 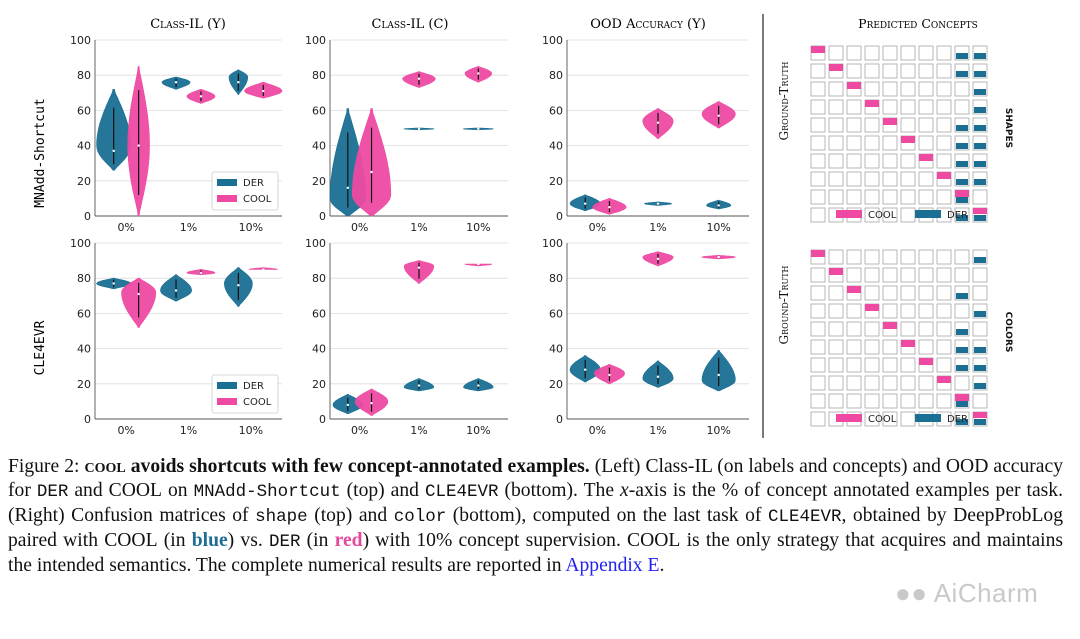 I want to click on caption-cool: COOL, so click(x=135, y=490).